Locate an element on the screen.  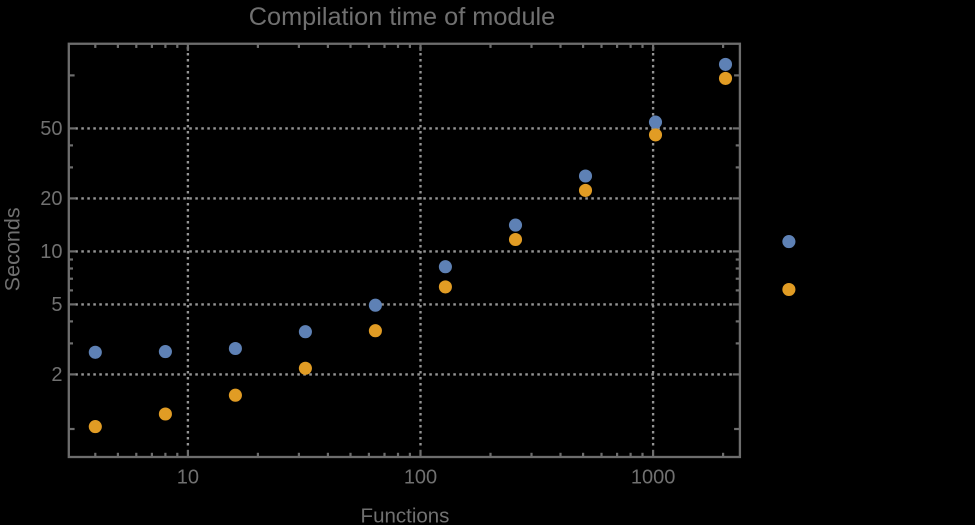
svg-text: 1000 is located at coordinates (653, 478).